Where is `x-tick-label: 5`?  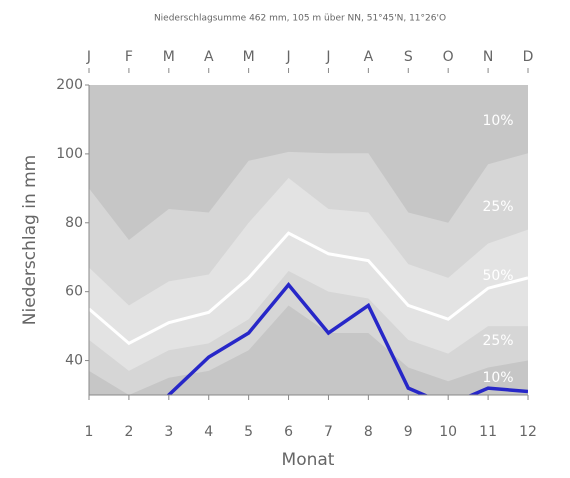 x-tick-label: 5 is located at coordinates (248, 432).